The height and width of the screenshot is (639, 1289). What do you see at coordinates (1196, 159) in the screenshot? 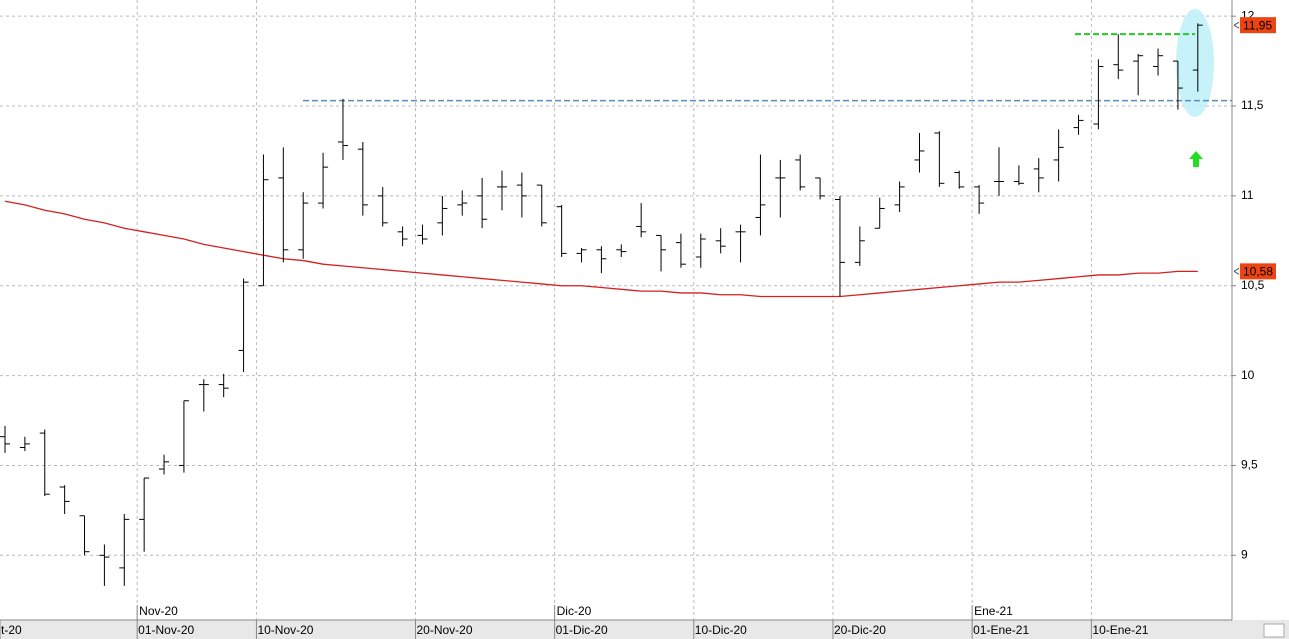
I see `up-arrow` at bounding box center [1196, 159].